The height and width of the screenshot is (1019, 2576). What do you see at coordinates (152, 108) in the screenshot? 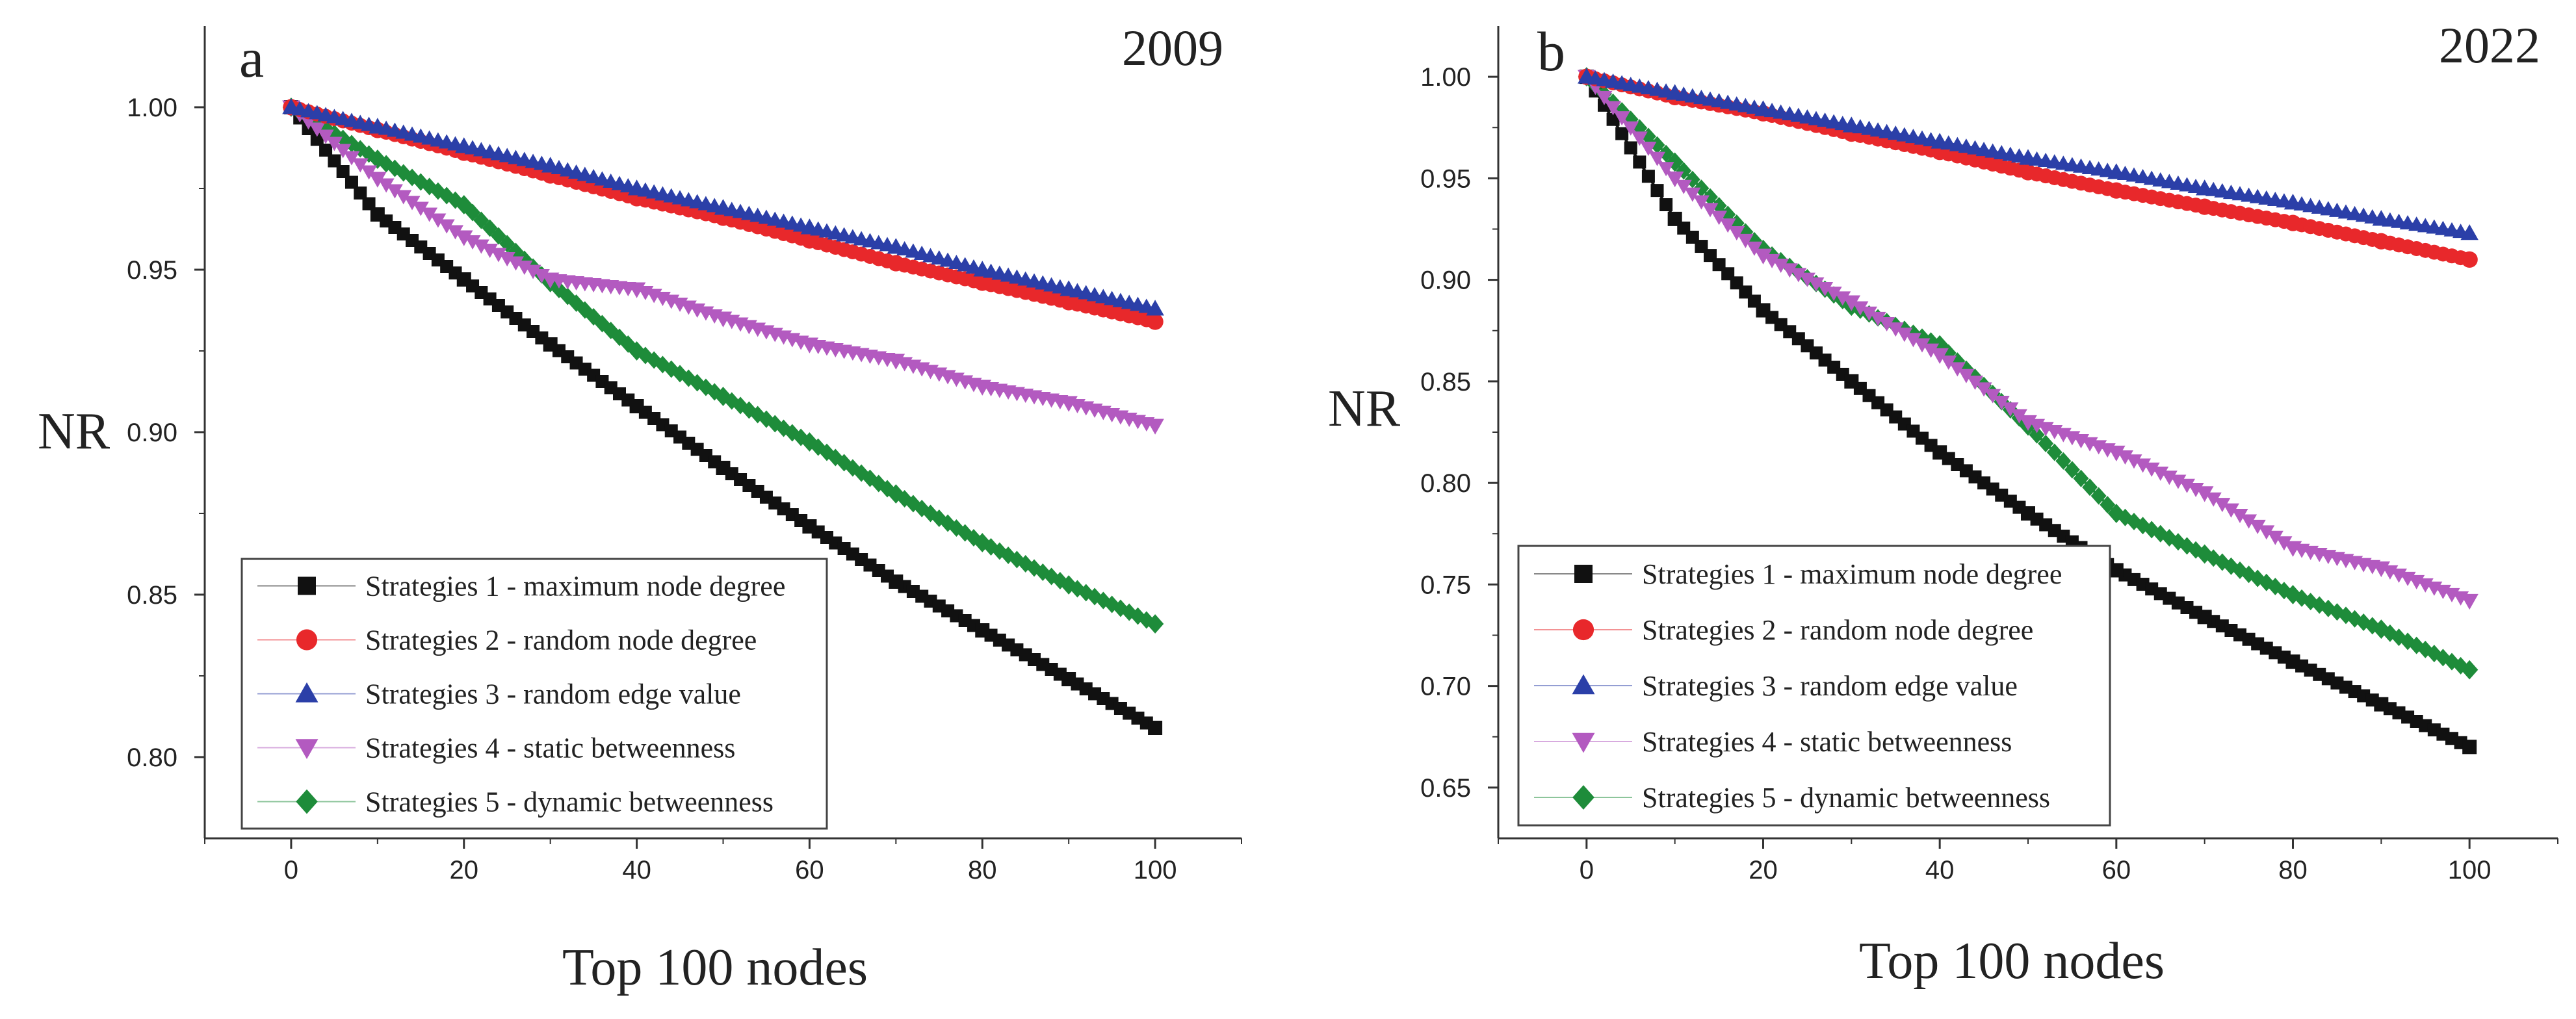
I see `y-tick-label: 1.00` at bounding box center [152, 108].